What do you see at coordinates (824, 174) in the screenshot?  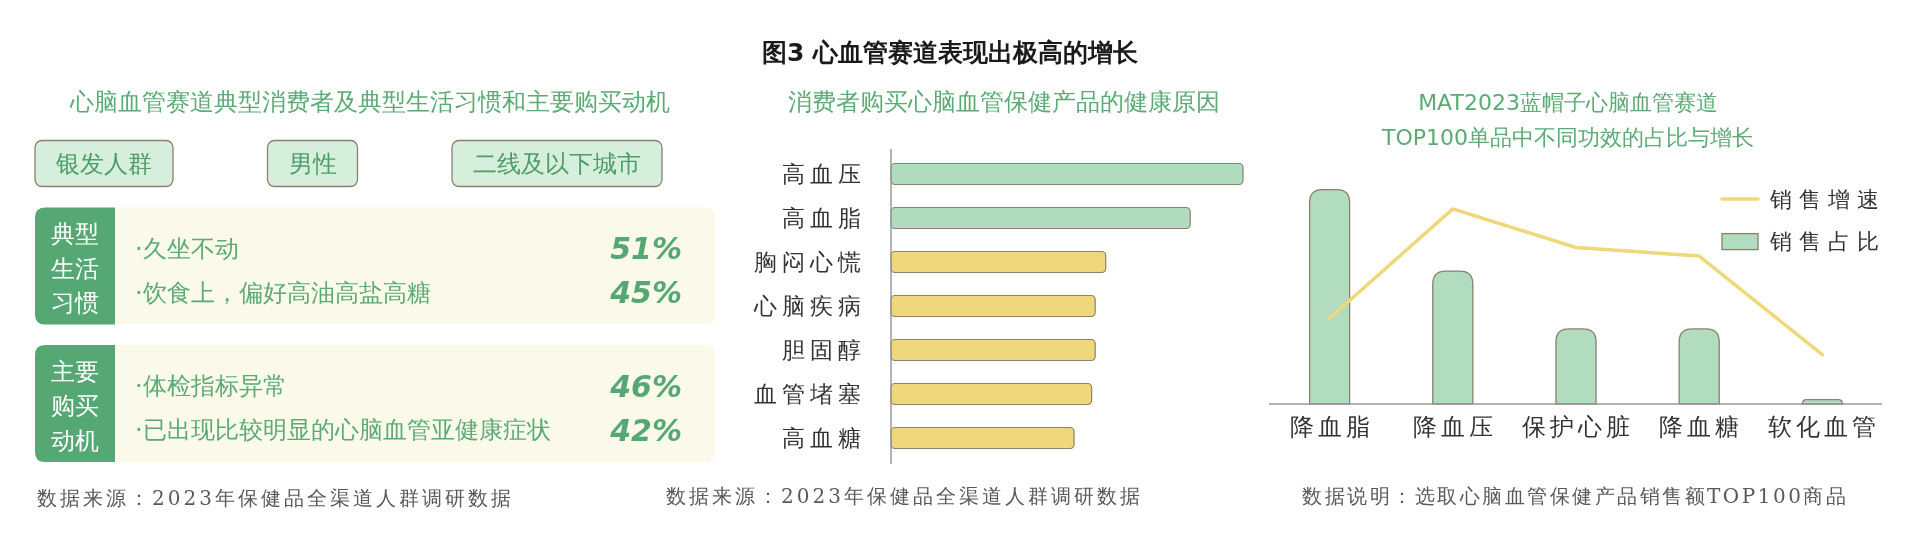 I see `y-tick-label: 高血压` at bounding box center [824, 174].